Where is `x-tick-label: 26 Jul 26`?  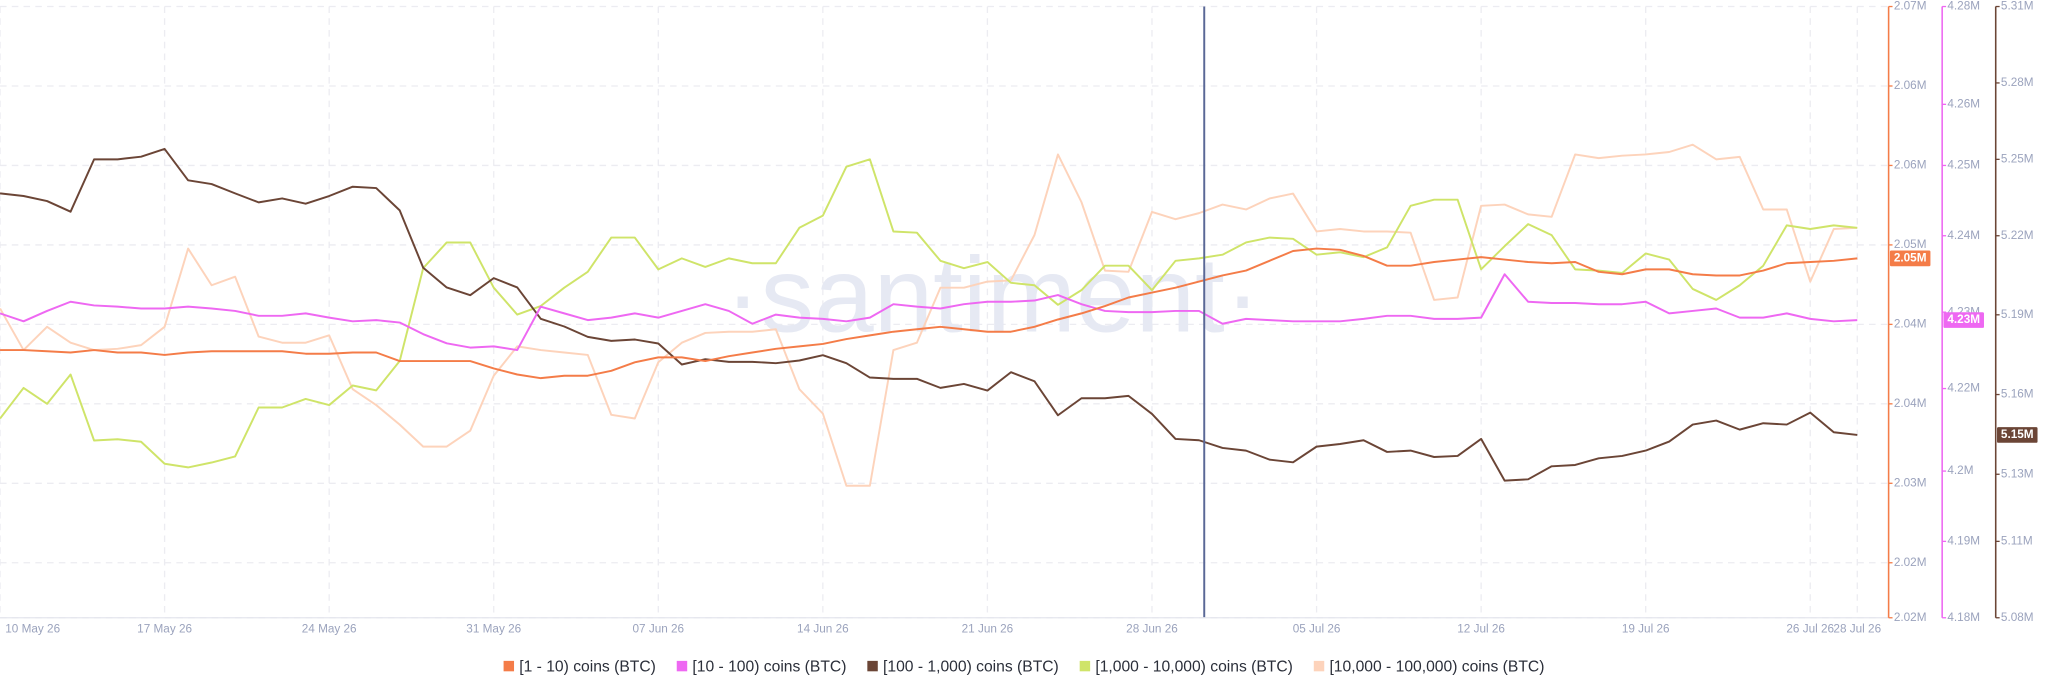
x-tick-label: 26 Jul 26 is located at coordinates (1810, 629).